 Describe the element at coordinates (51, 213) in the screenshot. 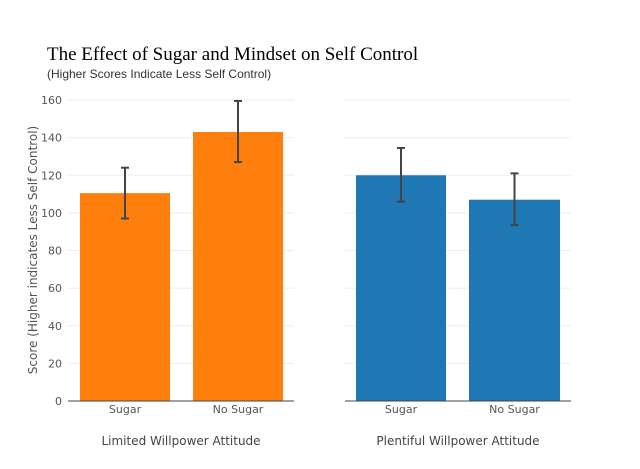

I see `y-tick-label: 100` at that location.